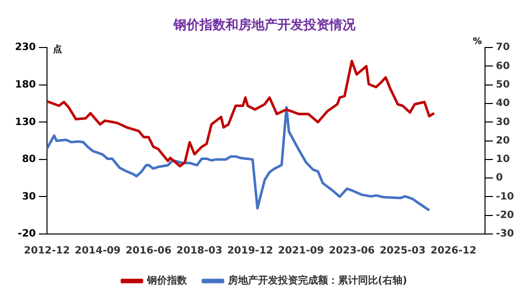  Describe the element at coordinates (199, 251) in the screenshot. I see `x-tick-label: 2018-03` at that location.